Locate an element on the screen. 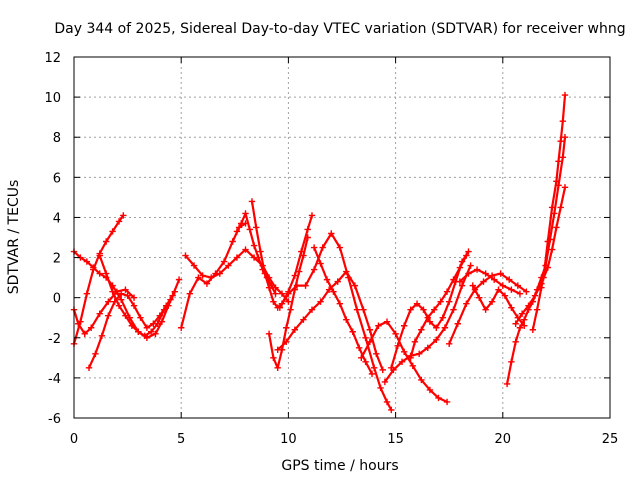 This screenshot has width=640, height=480. x-tick-label: 5 is located at coordinates (181, 439).